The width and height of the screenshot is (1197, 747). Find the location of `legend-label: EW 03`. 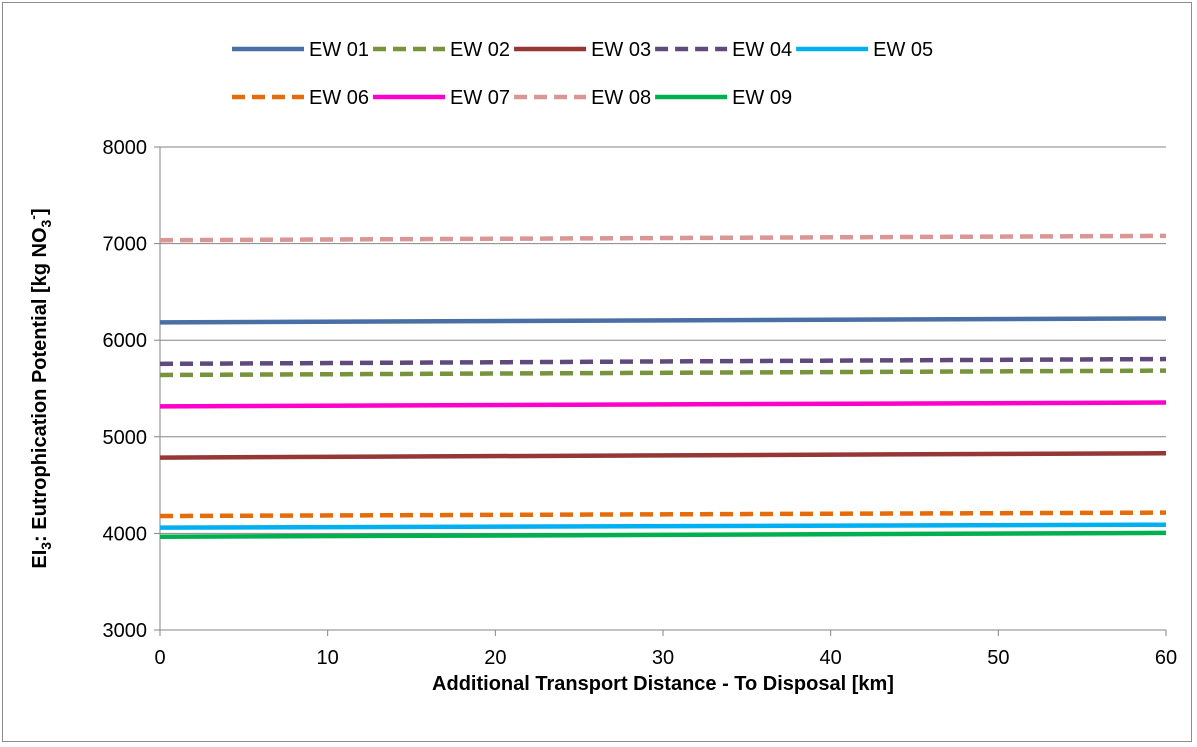

legend-label: EW 03 is located at coordinates (621, 50).